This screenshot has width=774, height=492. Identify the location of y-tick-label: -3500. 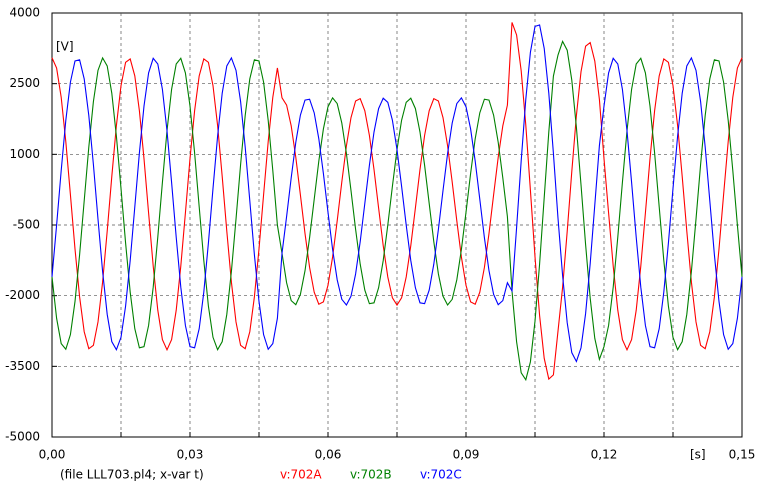
(22, 366).